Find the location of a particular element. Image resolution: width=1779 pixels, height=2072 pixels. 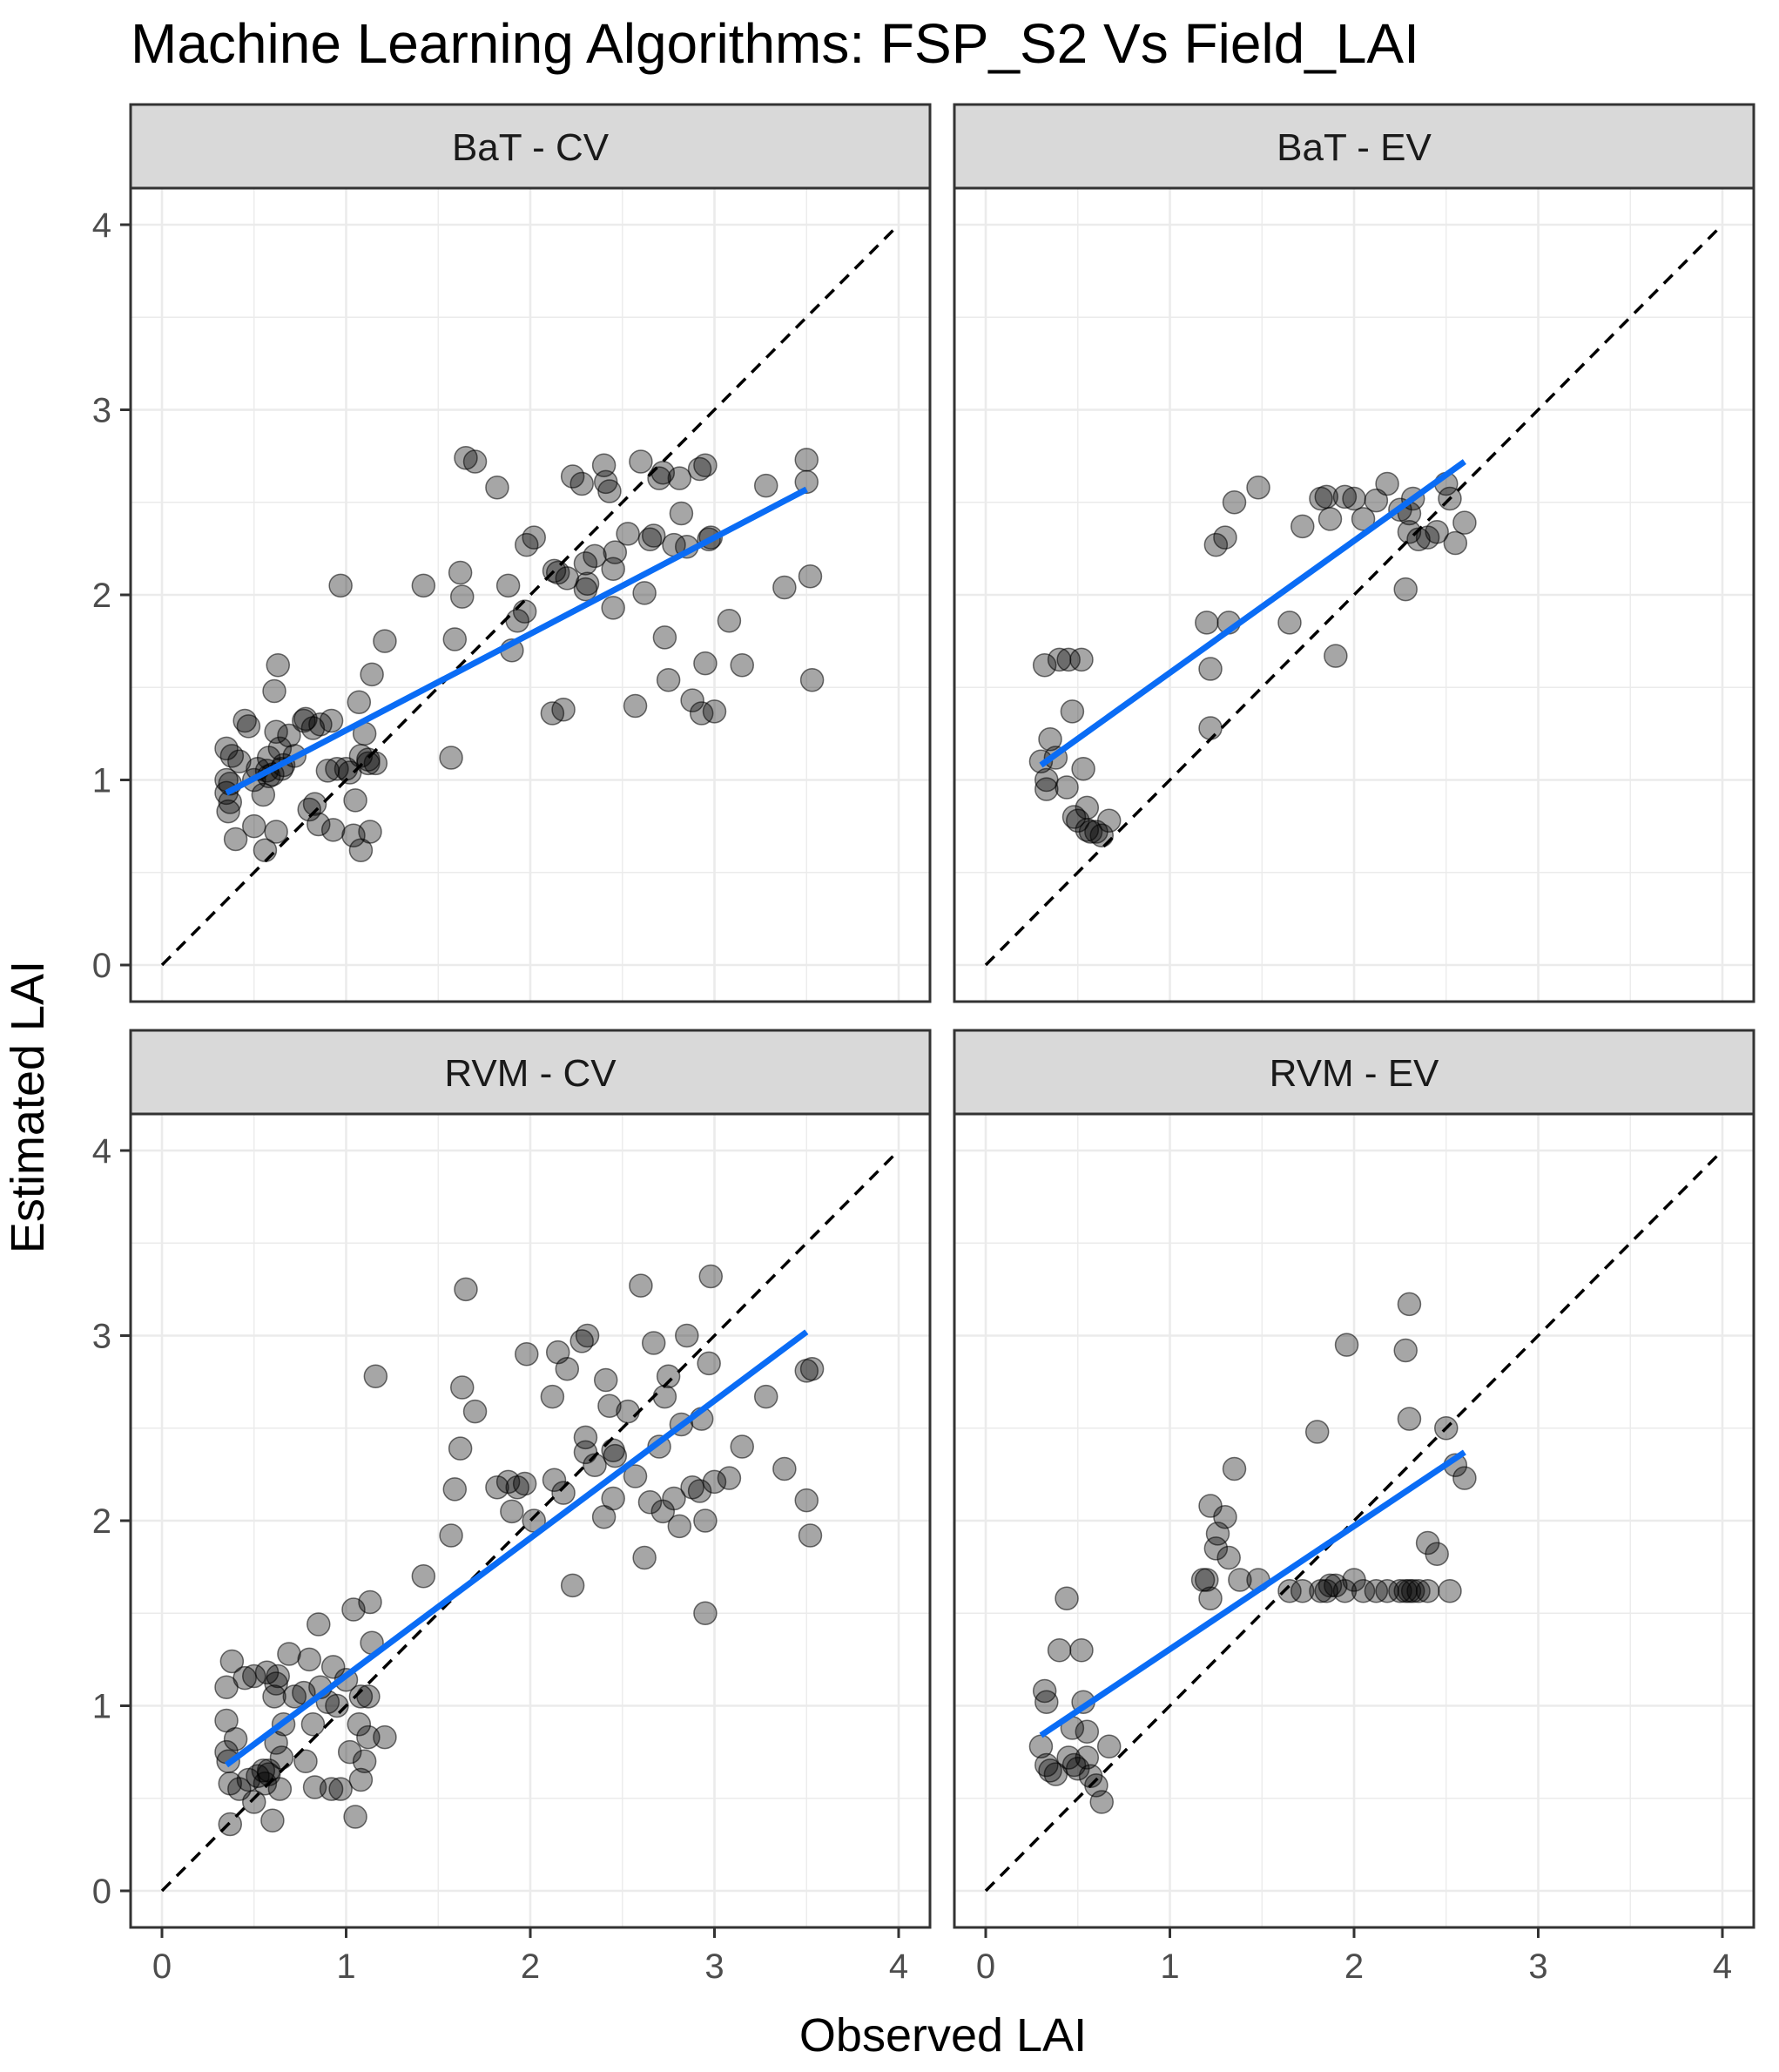

y-tick-label: 2 is located at coordinates (102, 1521).